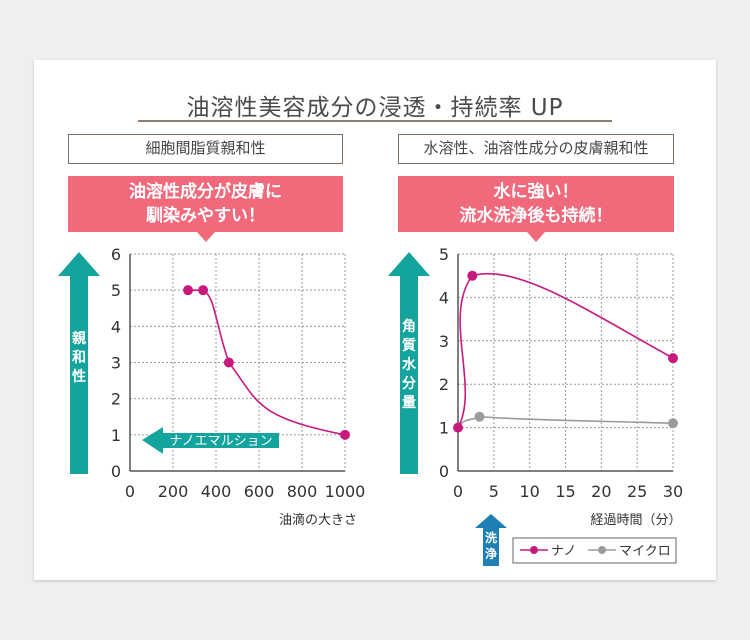 Image resolution: width=750 pixels, height=640 pixels. Describe the element at coordinates (635, 520) in the screenshot. I see `right-x-axis-label: 経過時間（分）` at that location.